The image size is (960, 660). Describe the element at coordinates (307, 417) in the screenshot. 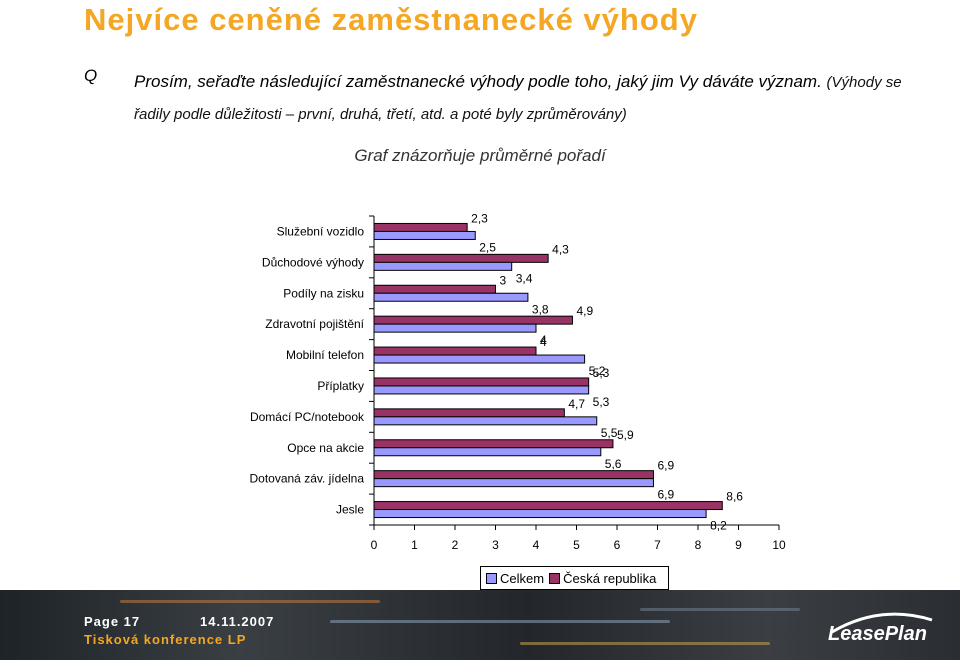

I see `category-label: Domácí PC/notebook` at that location.